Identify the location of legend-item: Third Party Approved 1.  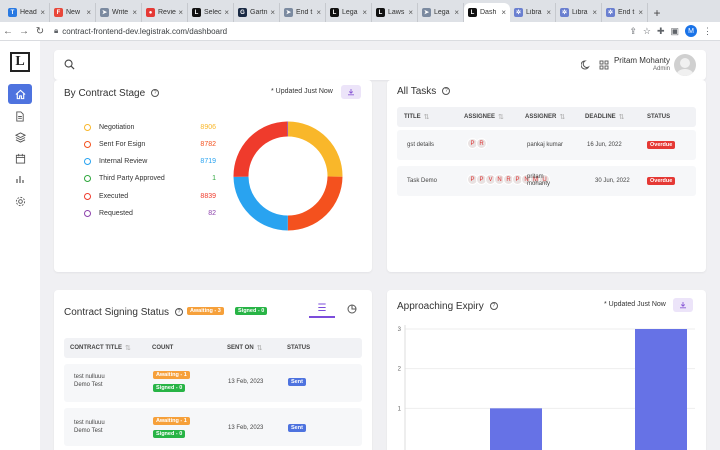
(150, 179).